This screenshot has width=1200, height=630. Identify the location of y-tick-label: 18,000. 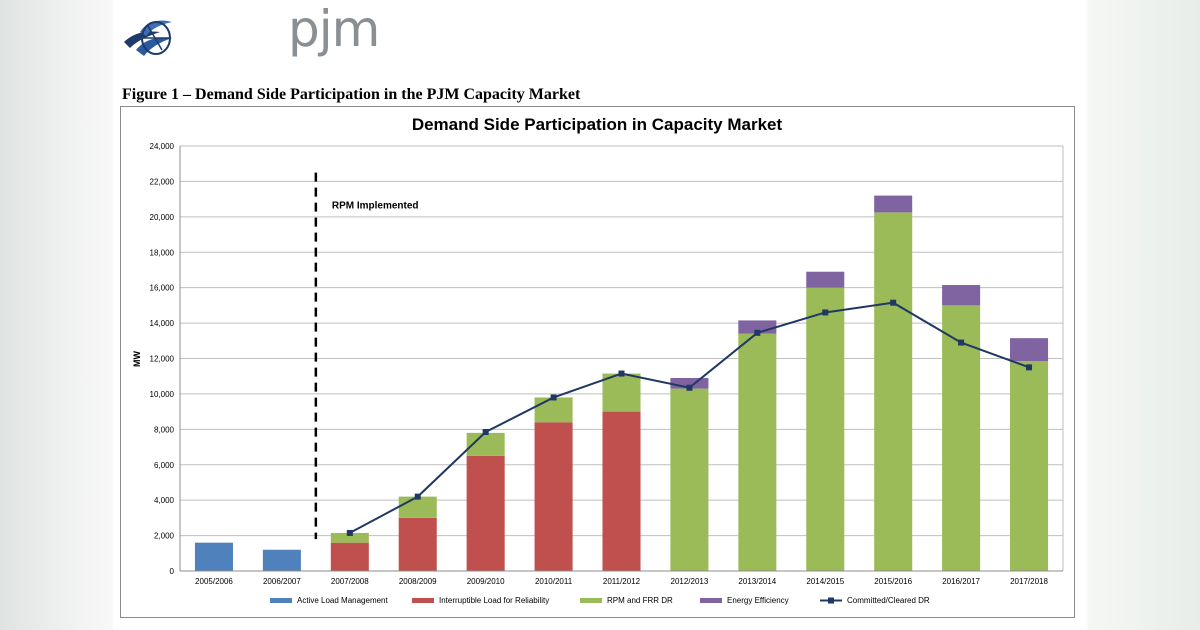
(162, 252).